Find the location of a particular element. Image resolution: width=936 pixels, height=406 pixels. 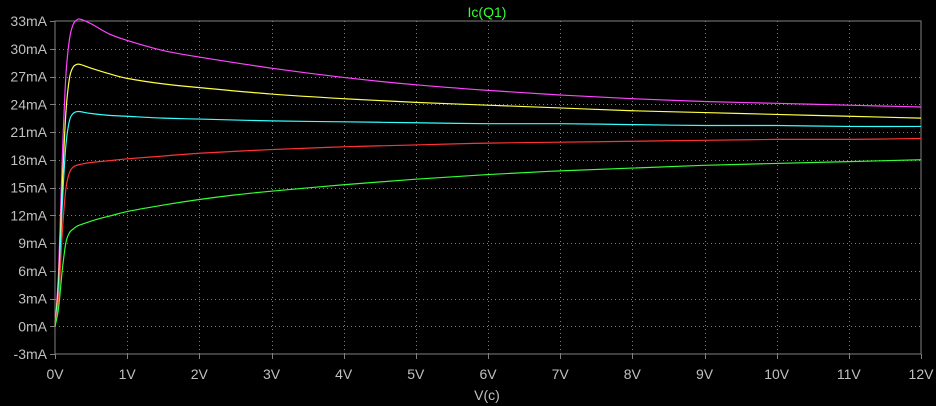

x-axis-label: V(c) is located at coordinates (487, 395).